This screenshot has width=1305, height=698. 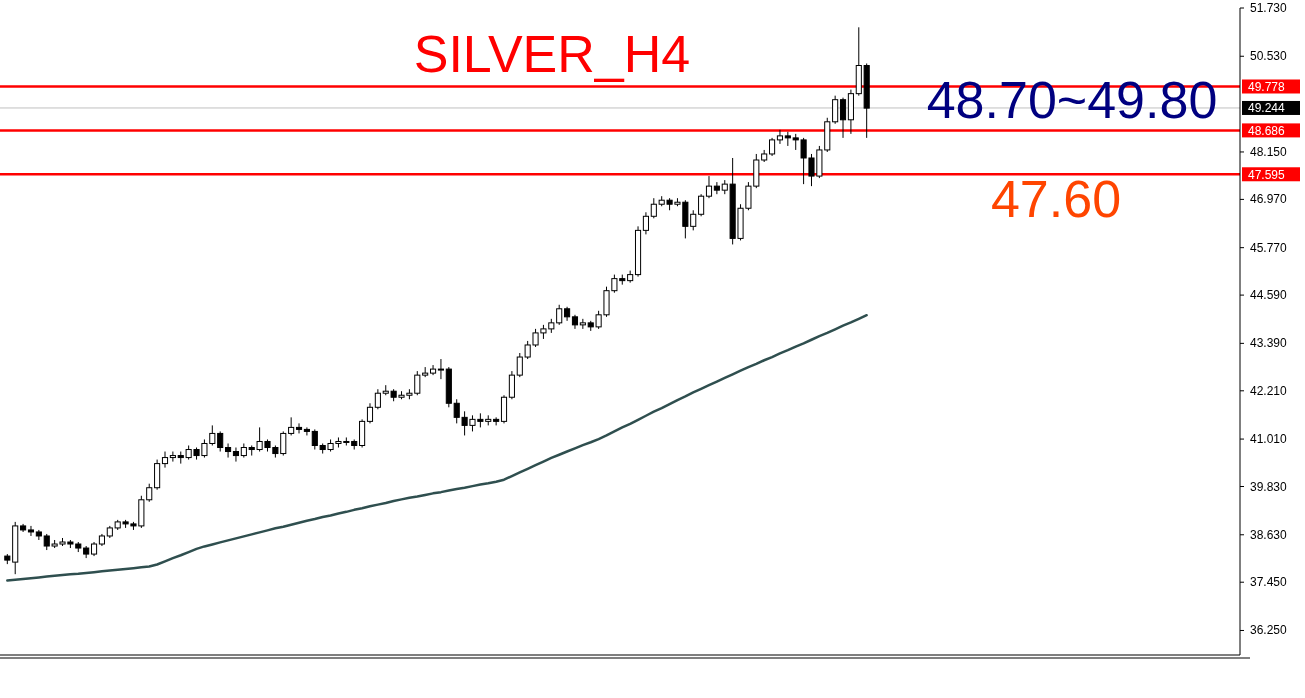 What do you see at coordinates (1269, 8) in the screenshot?
I see `y-tick-label: 51.730` at bounding box center [1269, 8].